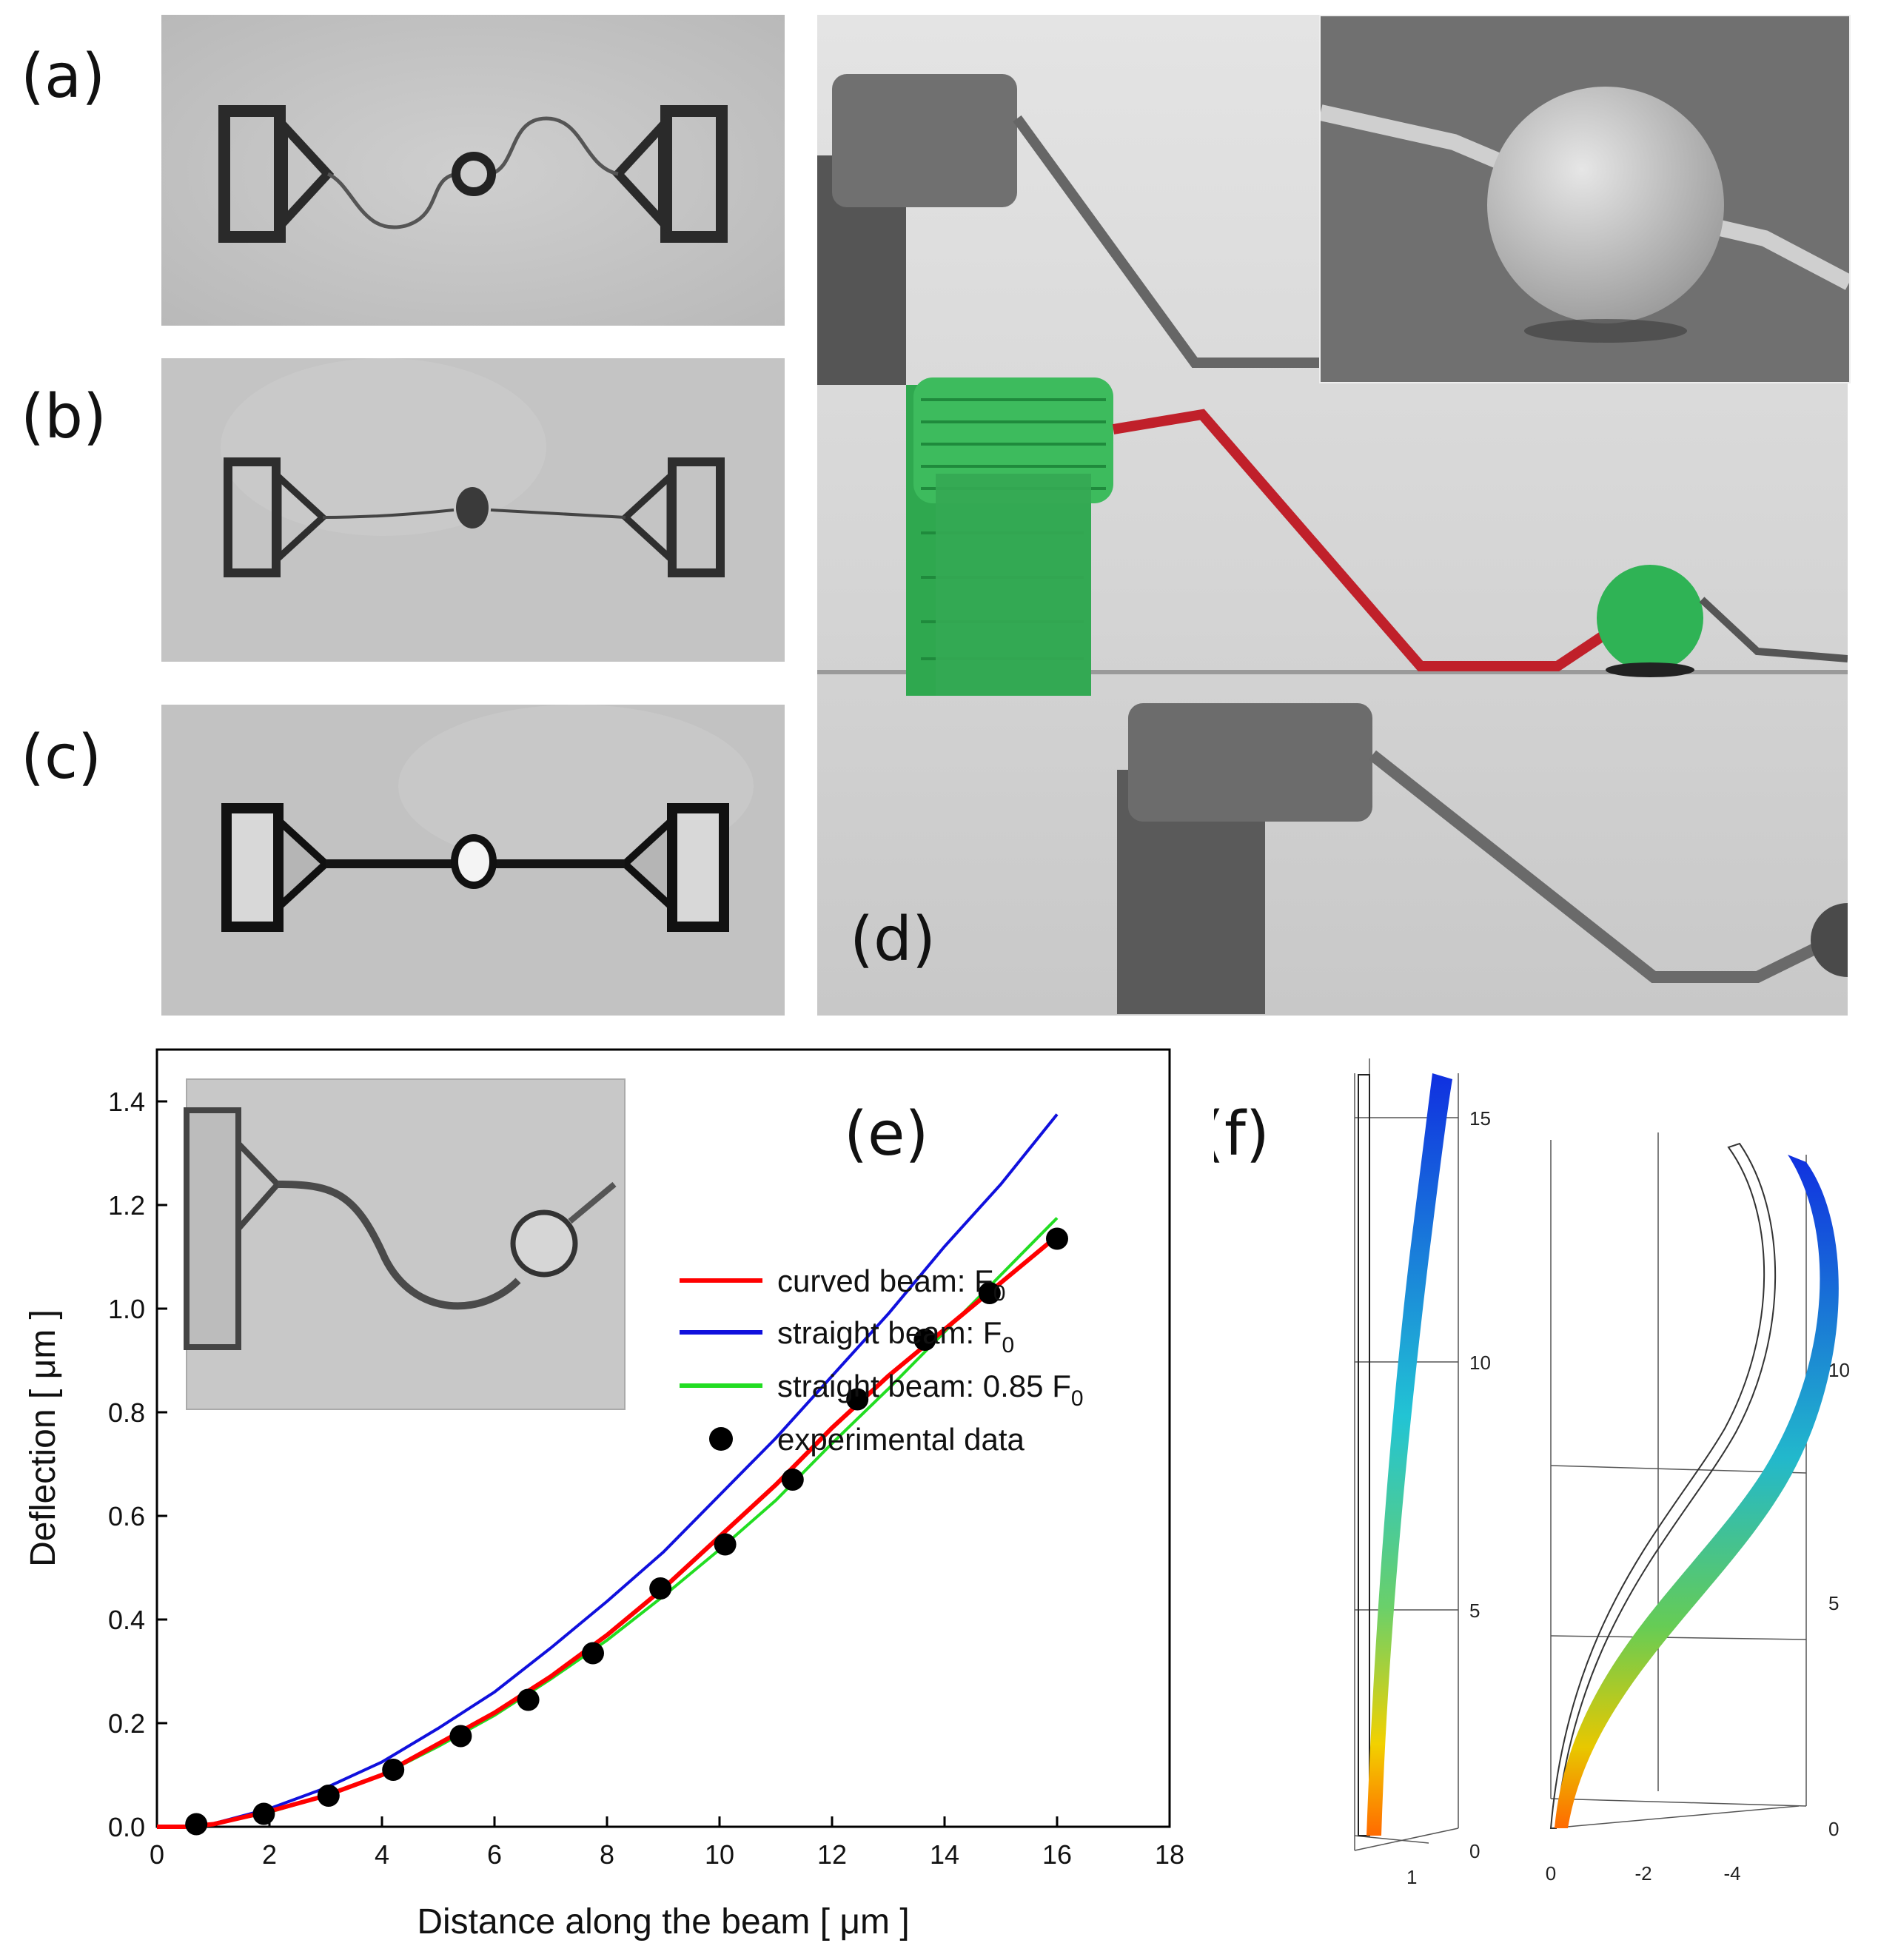 This screenshot has width=1898, height=1960. I want to click on panel-label-c: (c), so click(61, 758).